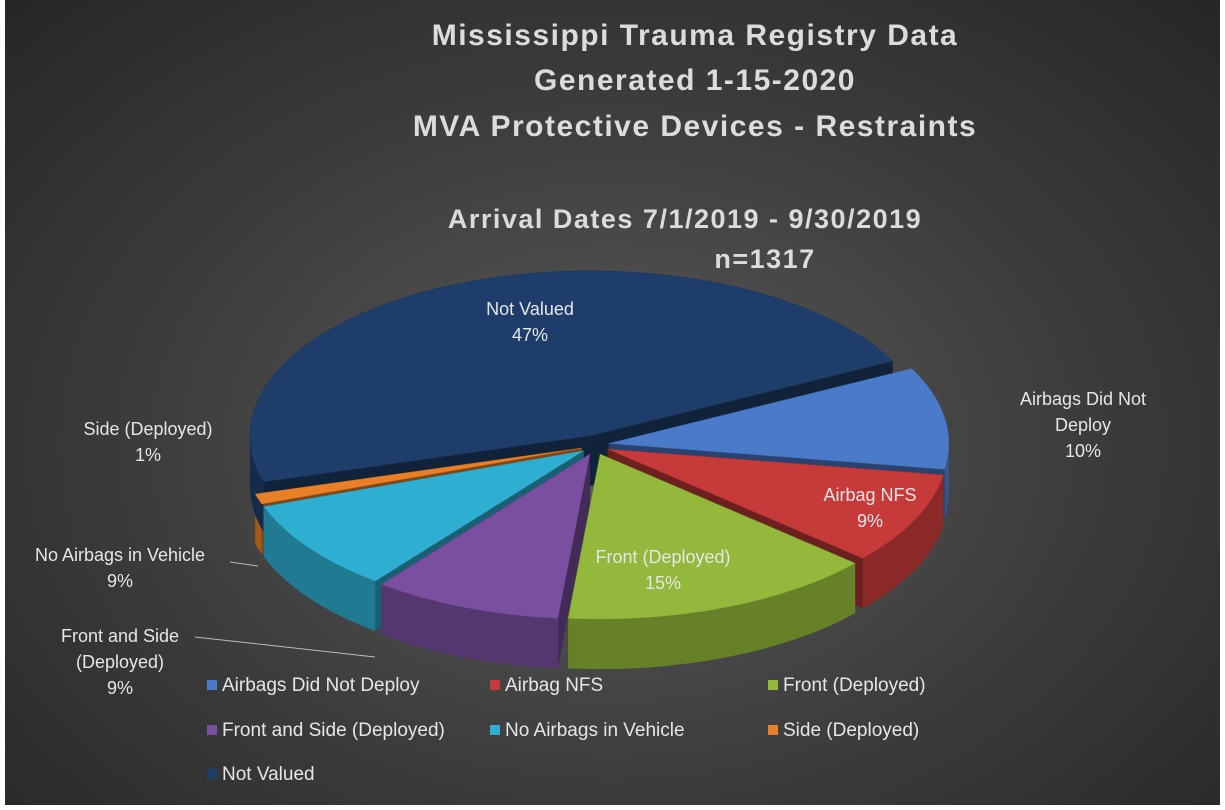 This screenshot has height=810, width=1225. I want to click on label-category: Not Valued, so click(530, 309).